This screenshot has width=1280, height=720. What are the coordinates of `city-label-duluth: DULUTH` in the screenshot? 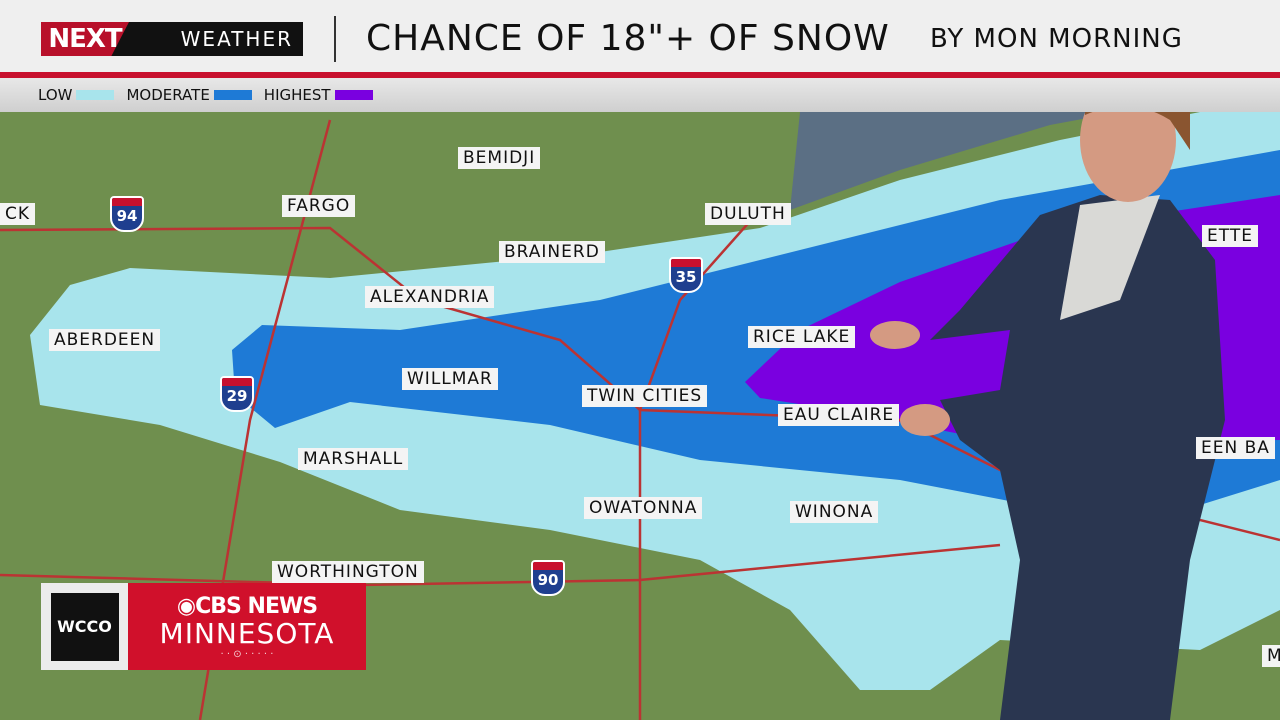 It's located at (748, 214).